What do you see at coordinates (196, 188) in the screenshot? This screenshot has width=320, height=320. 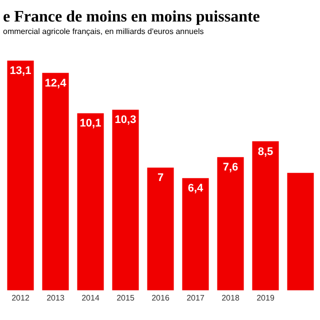 I see `data-label: 6,4` at bounding box center [196, 188].